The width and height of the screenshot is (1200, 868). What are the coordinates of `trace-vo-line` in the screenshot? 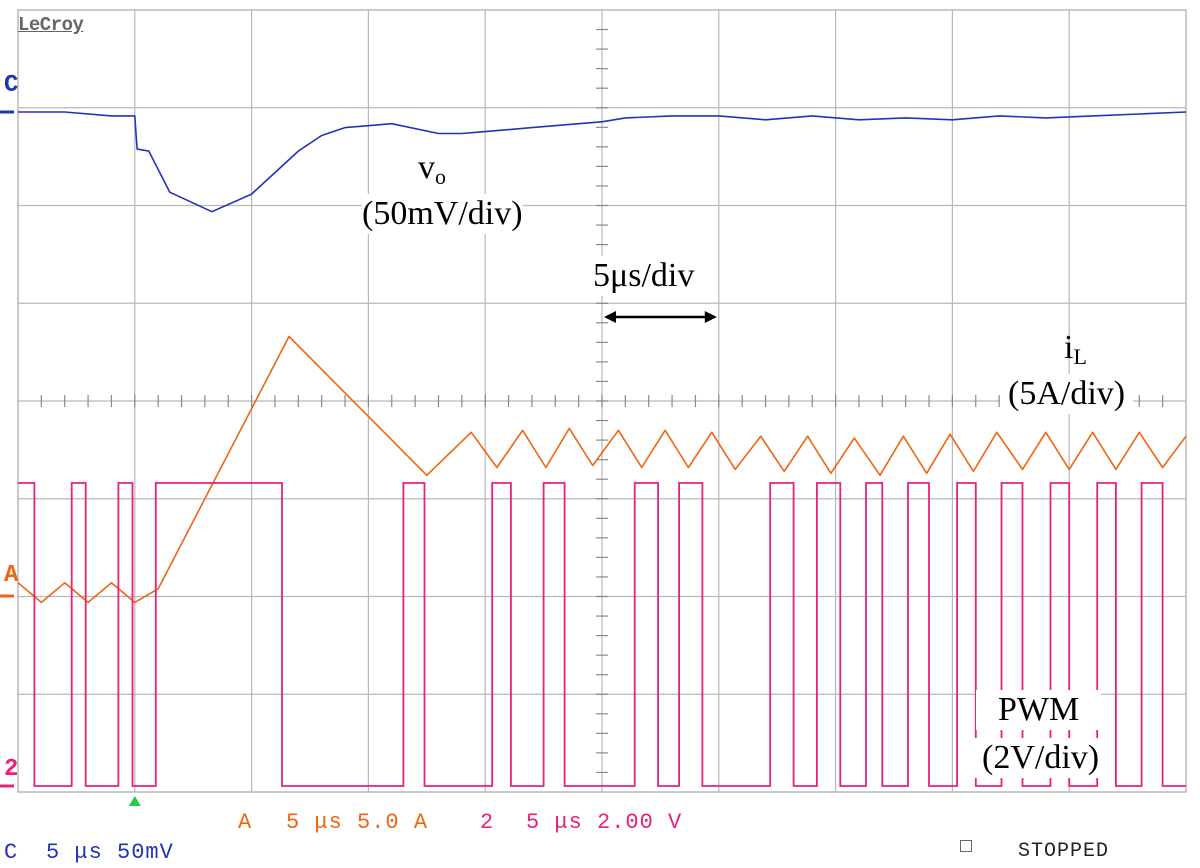 It's located at (602, 162).